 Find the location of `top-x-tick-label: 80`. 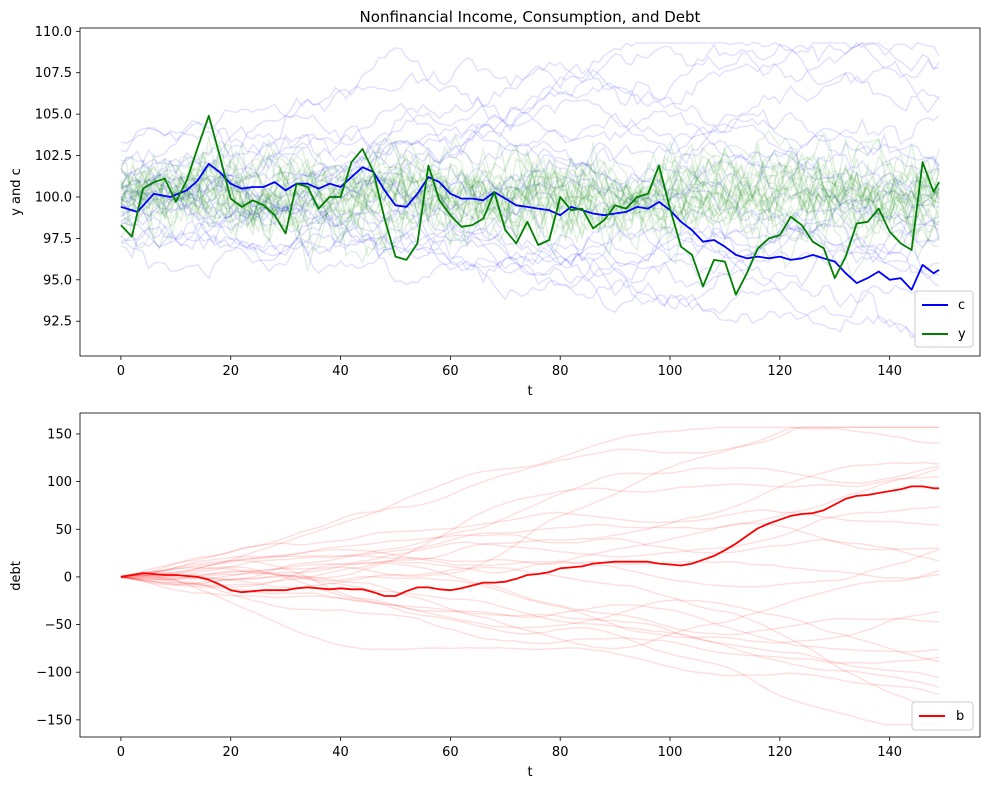

top-x-tick-label: 80 is located at coordinates (560, 371).